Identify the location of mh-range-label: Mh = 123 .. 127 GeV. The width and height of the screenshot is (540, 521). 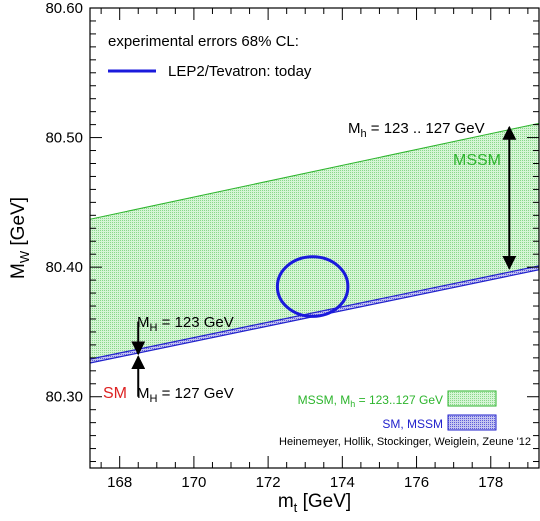
(416, 130).